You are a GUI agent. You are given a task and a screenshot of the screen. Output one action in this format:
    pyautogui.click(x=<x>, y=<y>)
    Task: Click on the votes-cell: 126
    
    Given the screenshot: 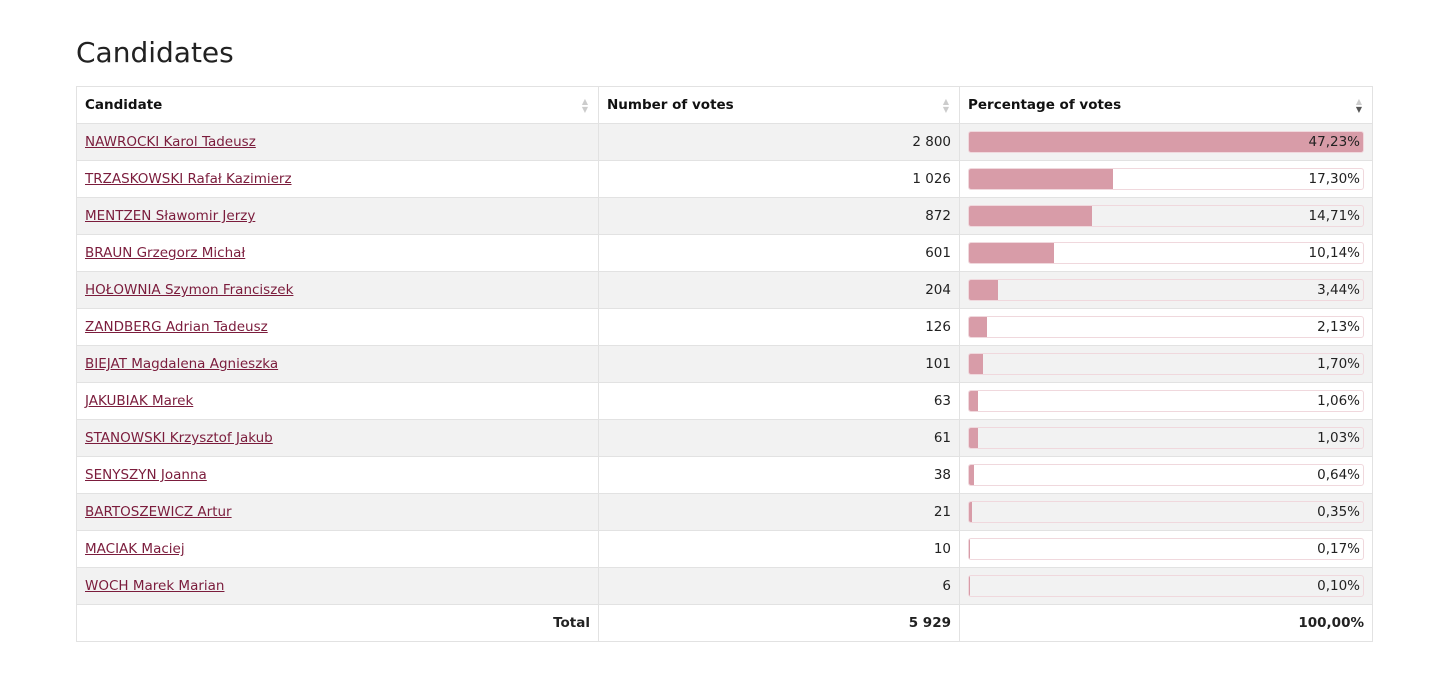 What is the action you would take?
    pyautogui.click(x=779, y=327)
    